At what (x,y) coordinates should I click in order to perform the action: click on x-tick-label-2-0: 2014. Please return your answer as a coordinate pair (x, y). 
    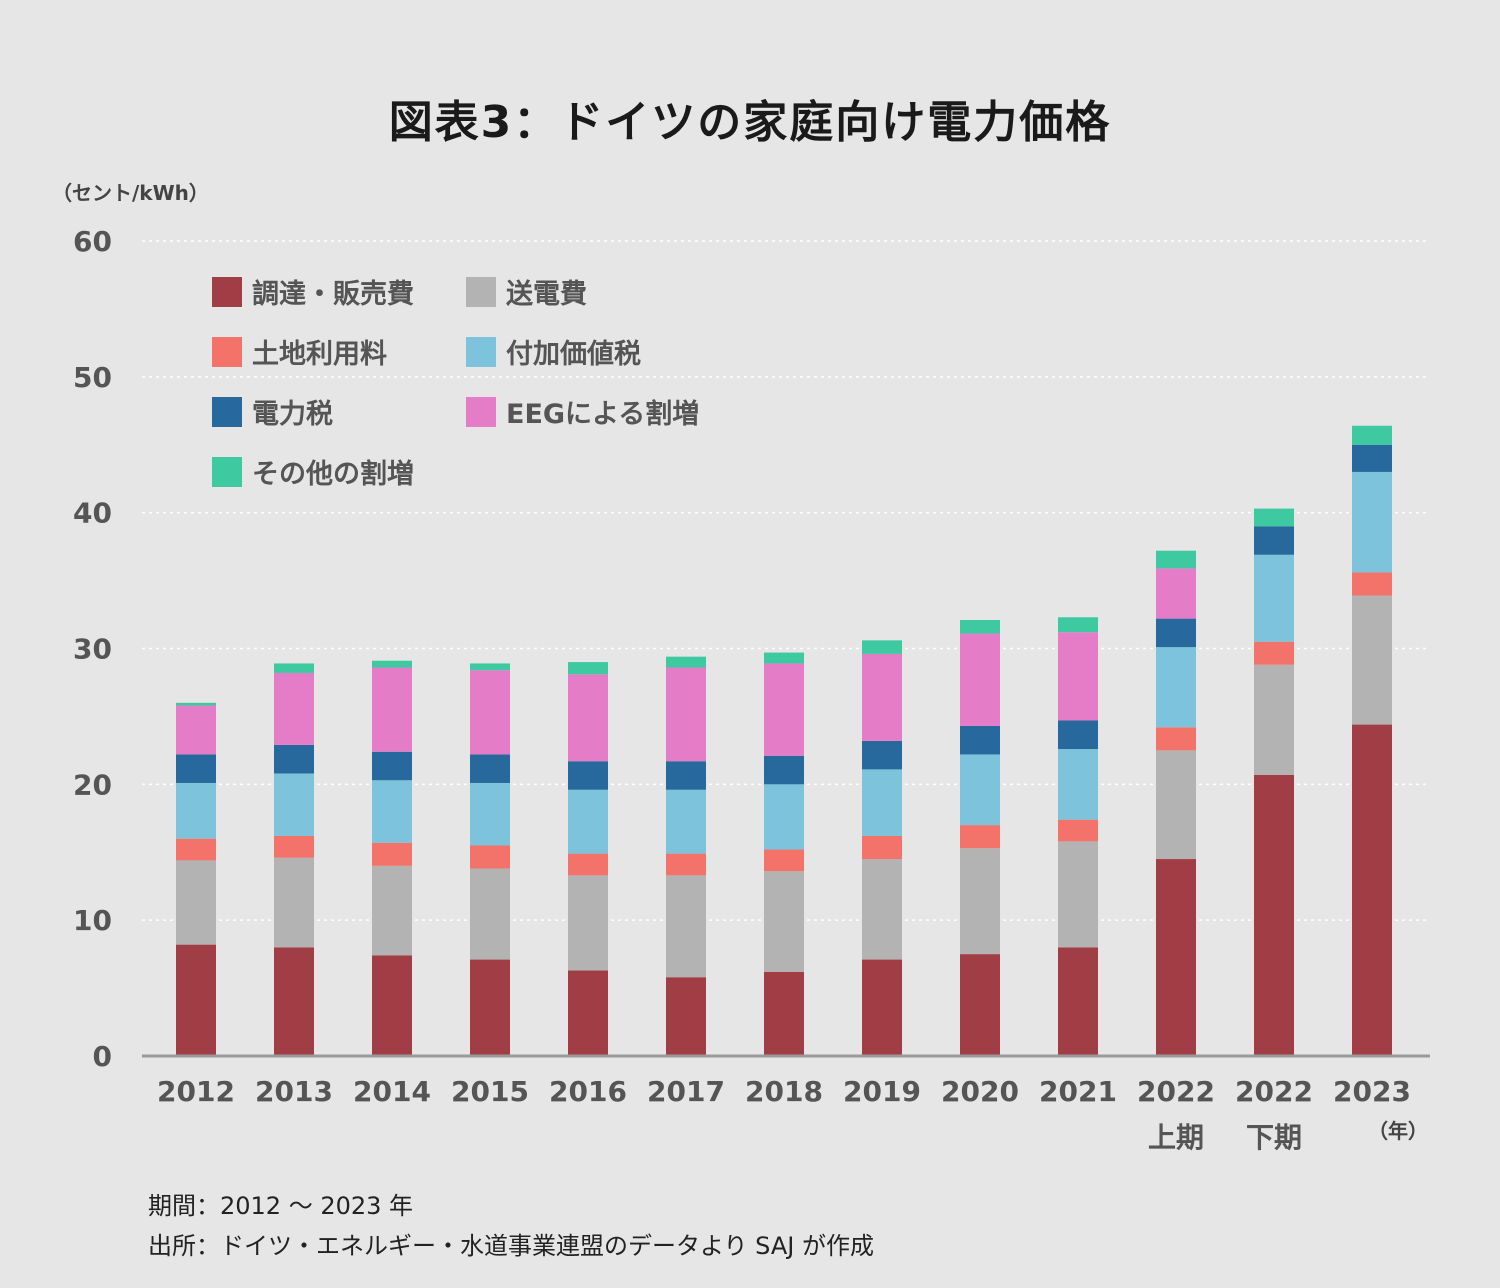
    Looking at the image, I should click on (392, 1091).